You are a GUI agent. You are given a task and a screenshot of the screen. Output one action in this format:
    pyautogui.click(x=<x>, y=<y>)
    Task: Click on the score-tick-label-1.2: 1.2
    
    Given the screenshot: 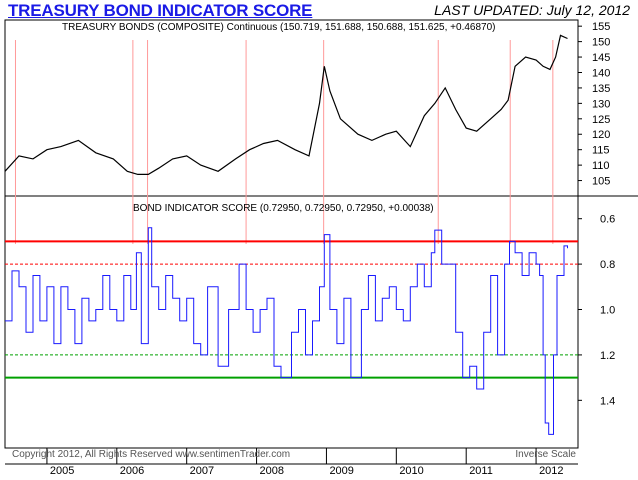 What is the action you would take?
    pyautogui.click(x=607, y=356)
    